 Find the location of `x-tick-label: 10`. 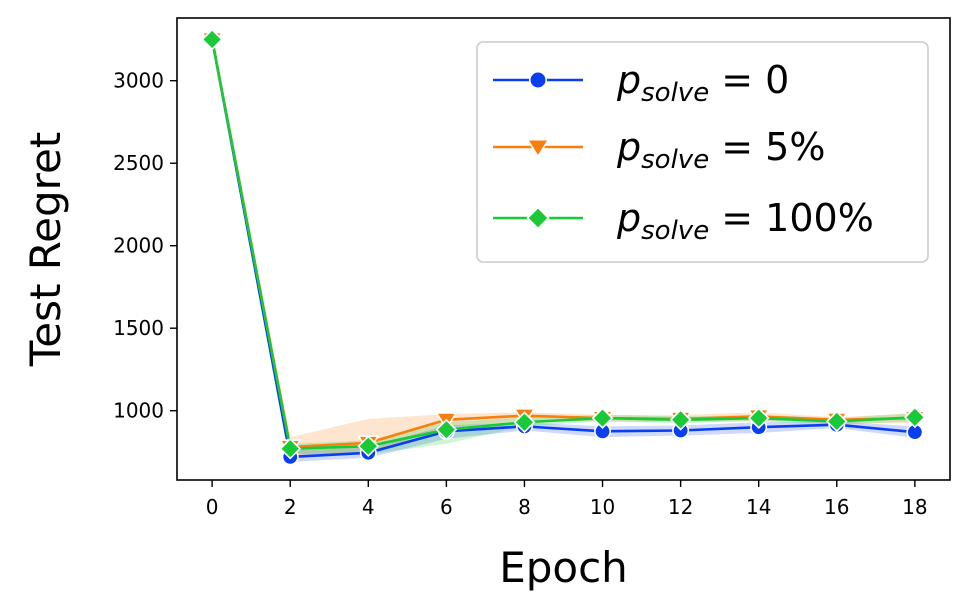

x-tick-label: 10 is located at coordinates (602, 507).